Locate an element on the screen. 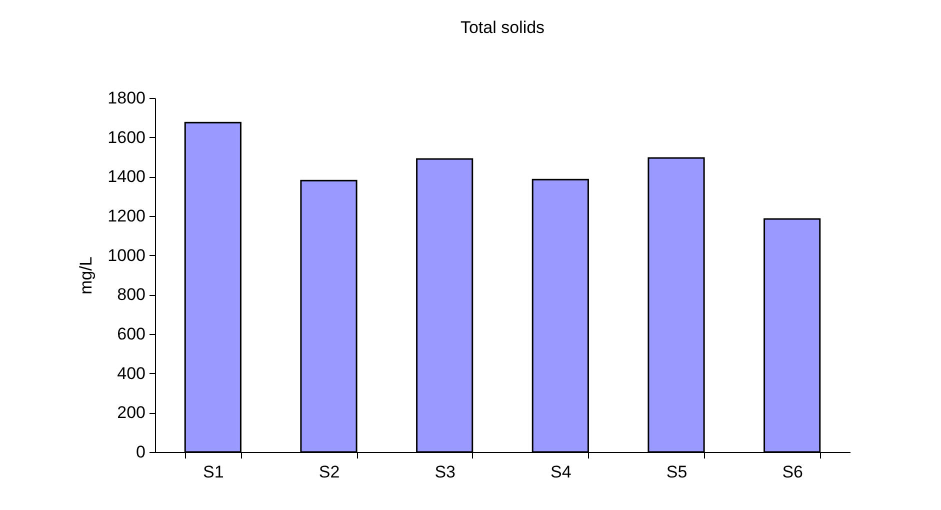  y-tick-label: 0 is located at coordinates (141, 452).